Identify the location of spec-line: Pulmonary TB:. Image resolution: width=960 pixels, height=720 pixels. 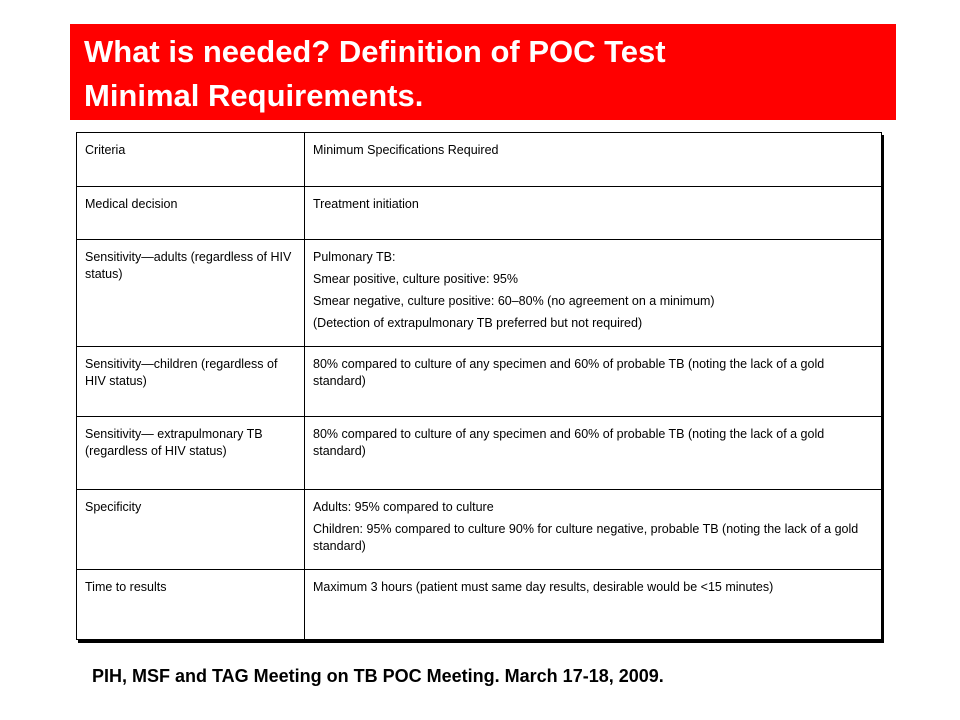
(354, 257).